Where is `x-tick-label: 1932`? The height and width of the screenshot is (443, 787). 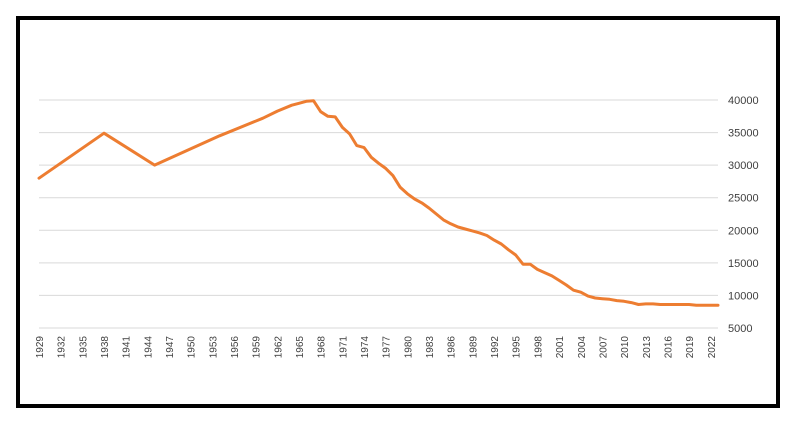 x-tick-label: 1932 is located at coordinates (62, 347).